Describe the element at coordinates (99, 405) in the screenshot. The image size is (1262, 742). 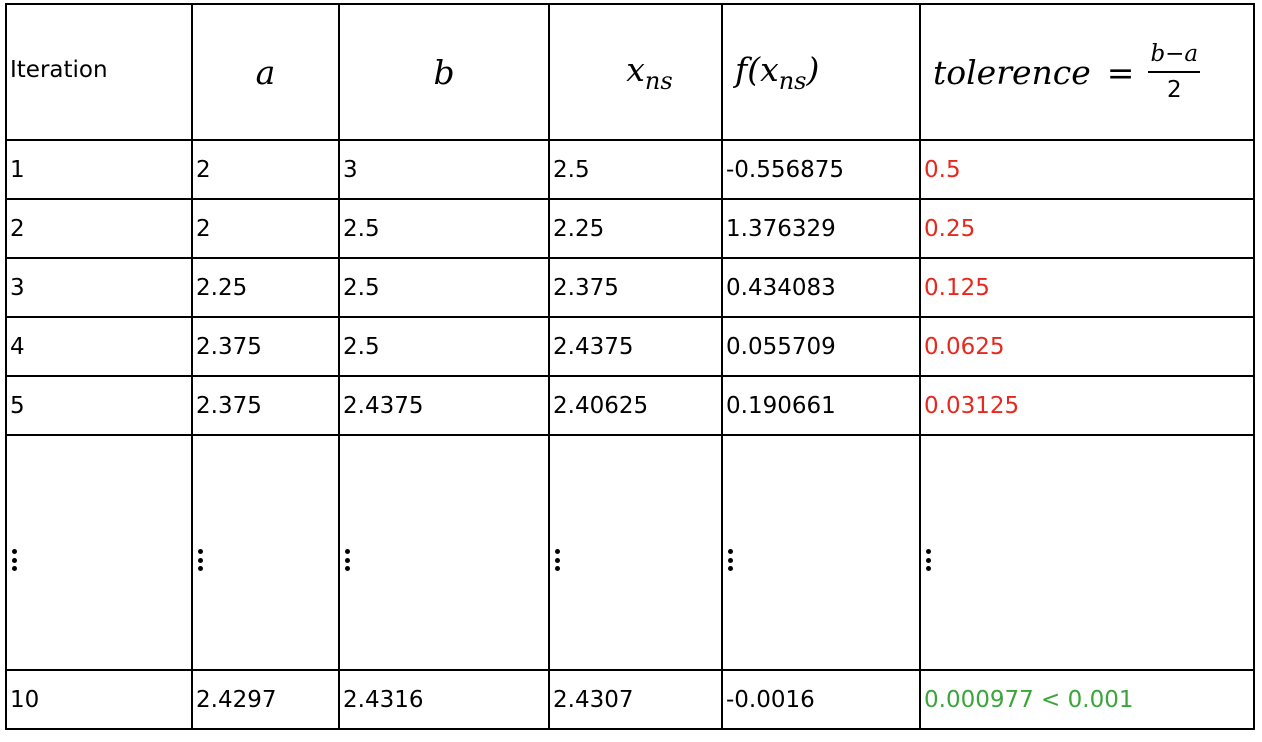
I see `cell-iteration: 5` at that location.